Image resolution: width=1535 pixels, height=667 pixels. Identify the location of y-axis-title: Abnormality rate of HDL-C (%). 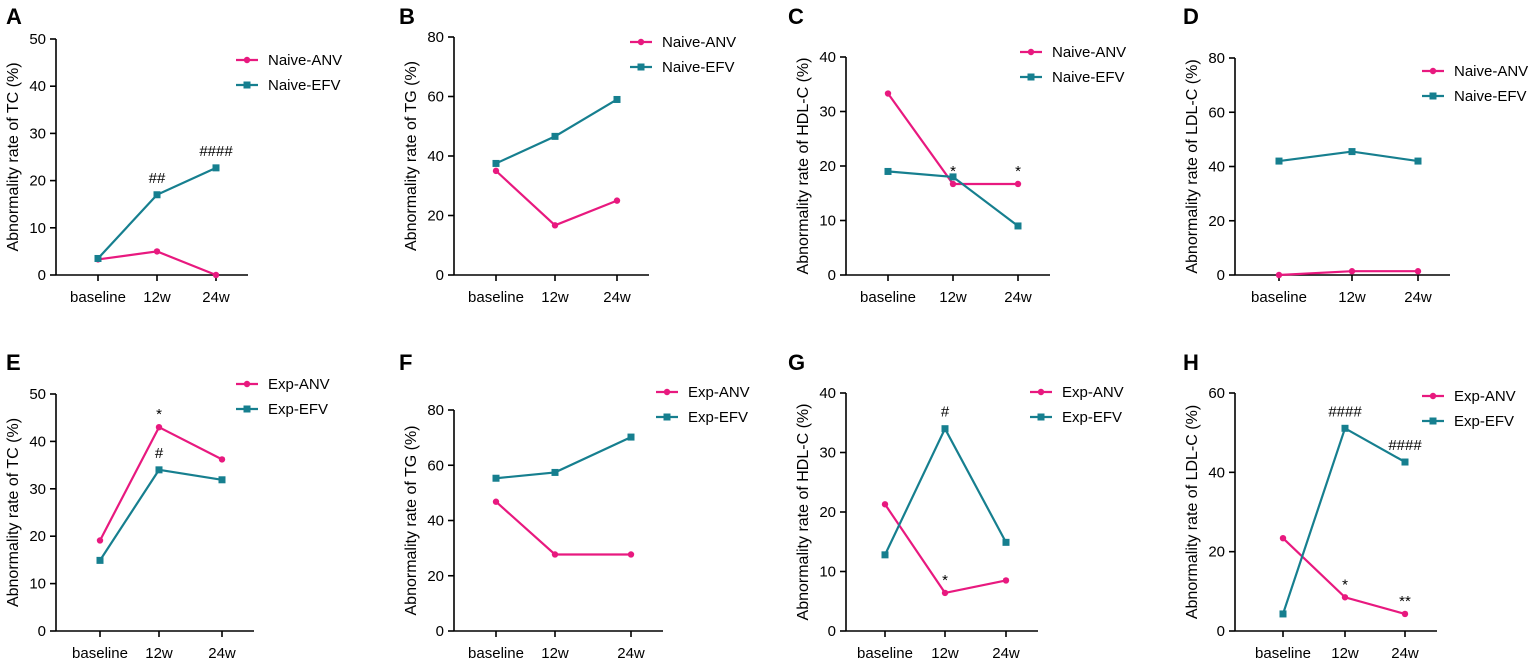
(803, 166).